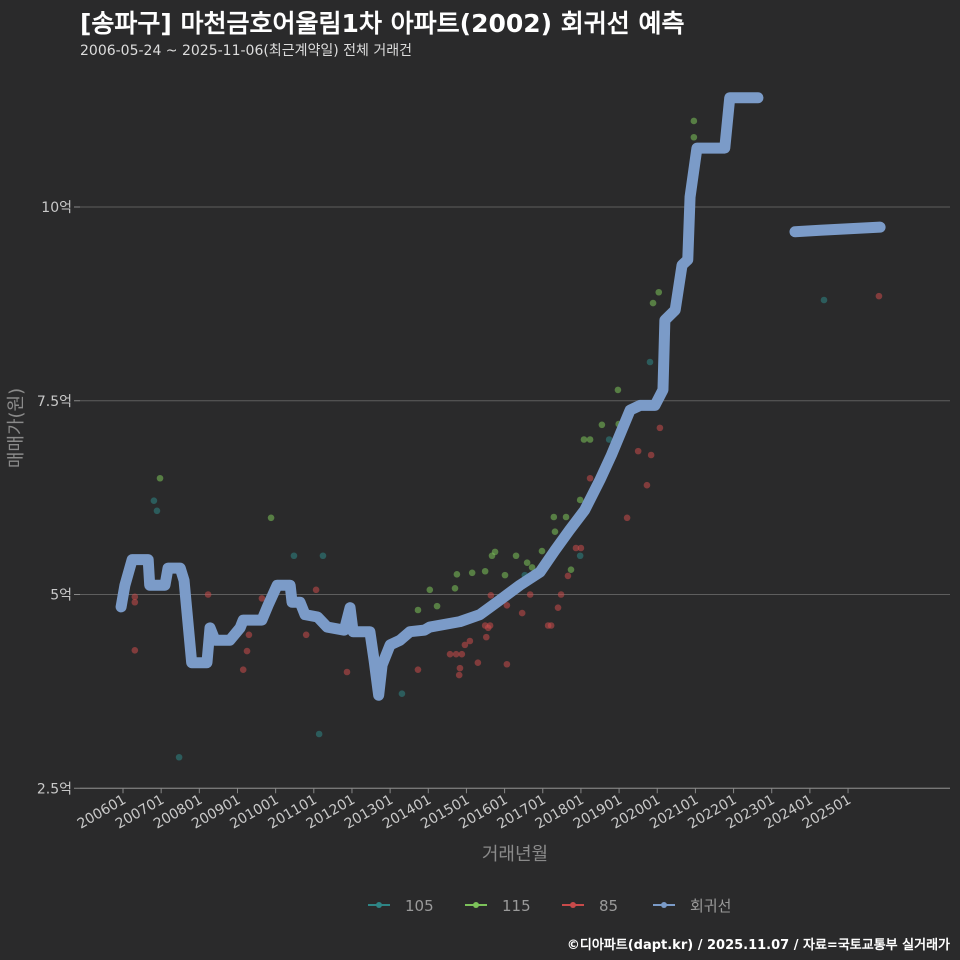 This screenshot has width=960, height=960. Describe the element at coordinates (382, 23) in the screenshot. I see `chart-title: [송파구] 마천금호어울림1차 아파트(2002) 회귀선 예측` at that location.